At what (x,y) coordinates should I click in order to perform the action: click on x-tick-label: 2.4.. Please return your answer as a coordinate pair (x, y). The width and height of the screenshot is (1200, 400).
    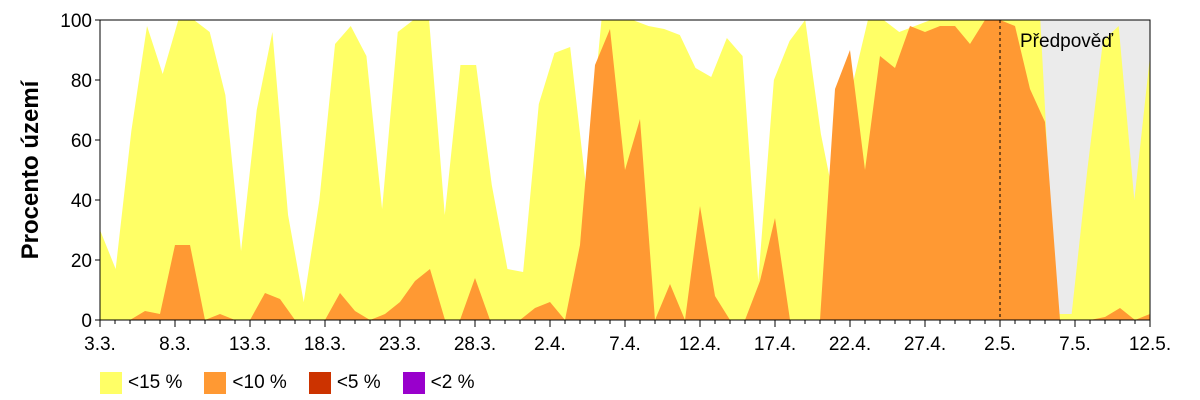
    Looking at the image, I should click on (550, 344).